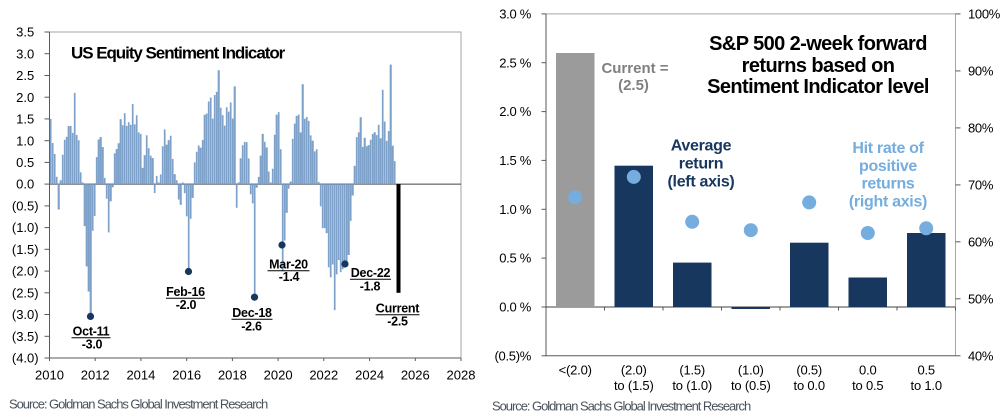 This screenshot has height=419, width=1007. I want to click on svg-text: Feb-16, so click(185, 292).